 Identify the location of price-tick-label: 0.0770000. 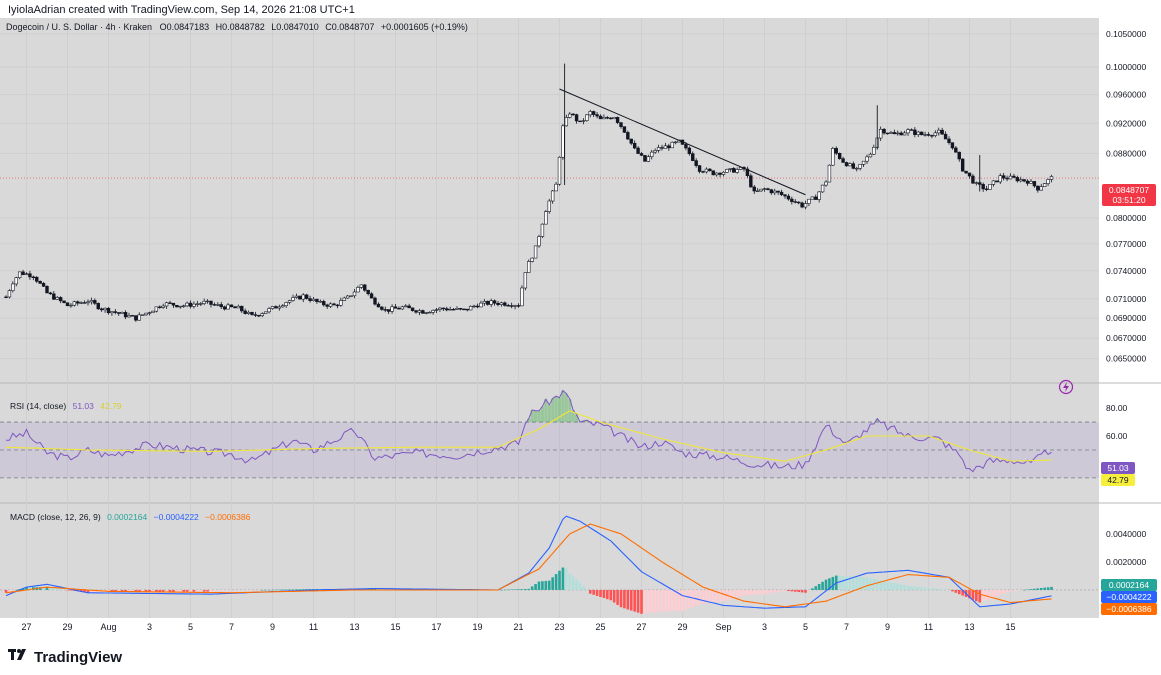
(1126, 244).